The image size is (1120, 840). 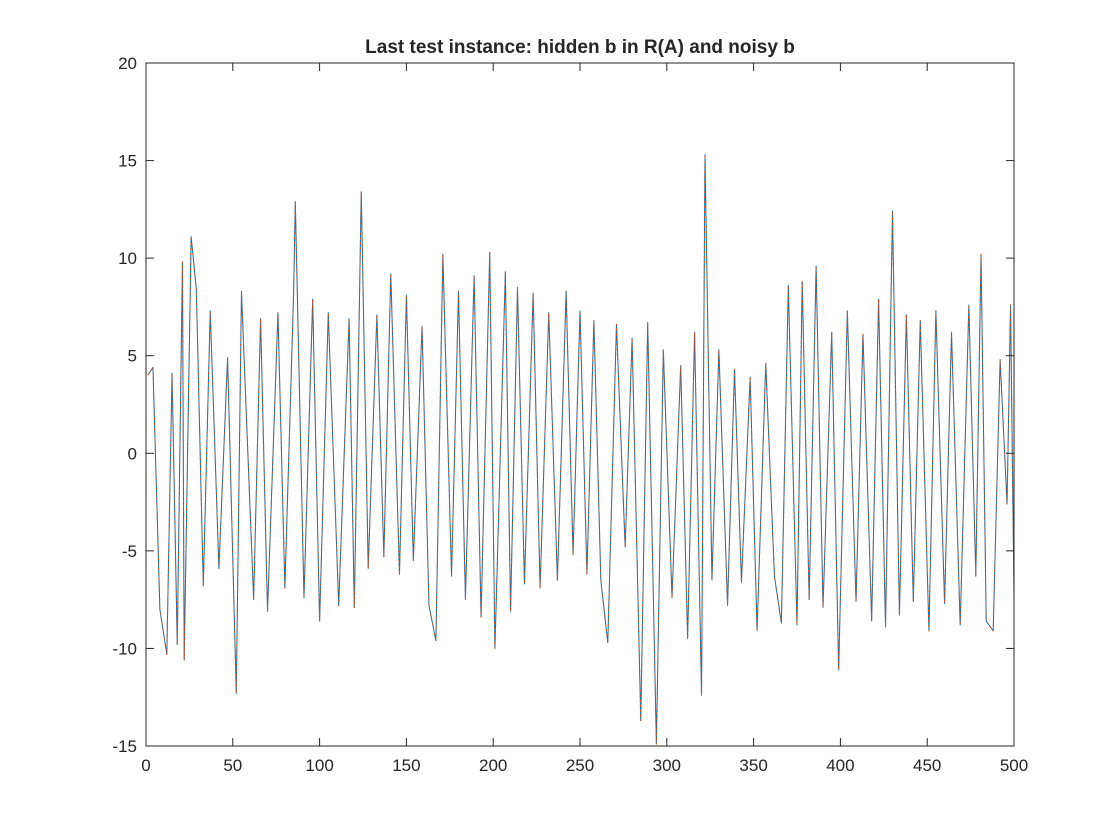 What do you see at coordinates (319, 765) in the screenshot?
I see `x-tick-label: 100` at bounding box center [319, 765].